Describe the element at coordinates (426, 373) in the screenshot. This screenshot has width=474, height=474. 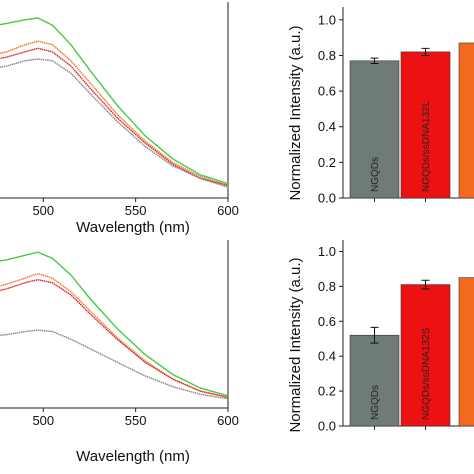
I see `bar-category-label: NGQDs/ssDNA132S` at that location.